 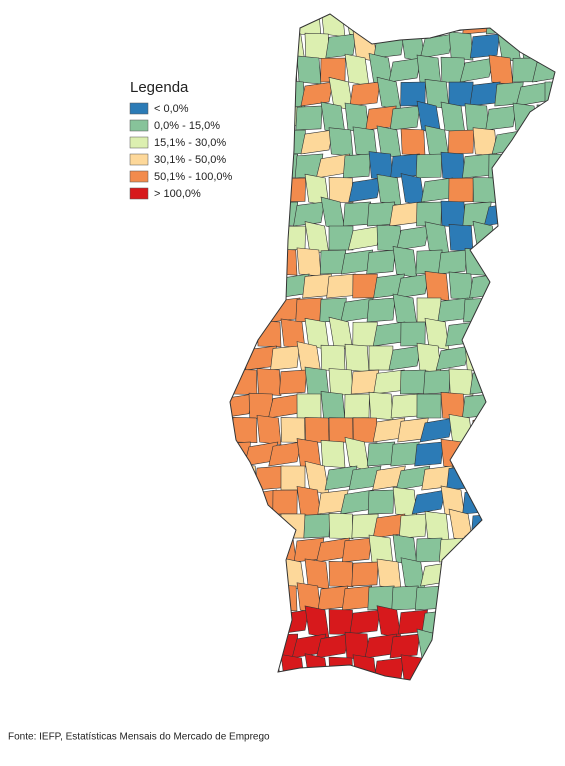 I want to click on legend-label: 0,0% - 15,0%, so click(x=187, y=126).